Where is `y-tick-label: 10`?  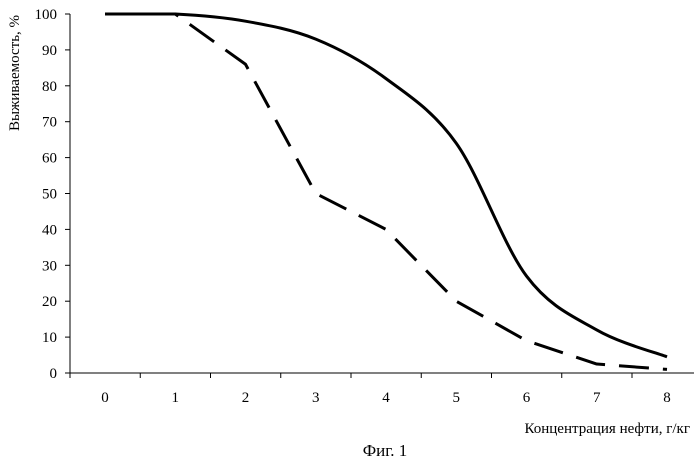 y-tick-label: 10 is located at coordinates (49, 338).